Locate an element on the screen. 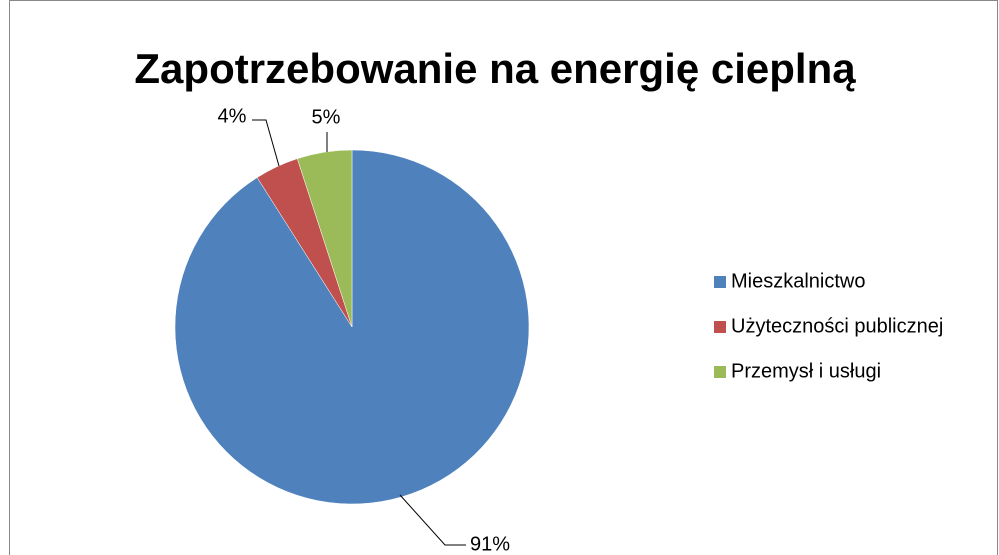 The width and height of the screenshot is (999, 555). chart-title: Zapotrzebowanie na energię cieplną is located at coordinates (495, 68).